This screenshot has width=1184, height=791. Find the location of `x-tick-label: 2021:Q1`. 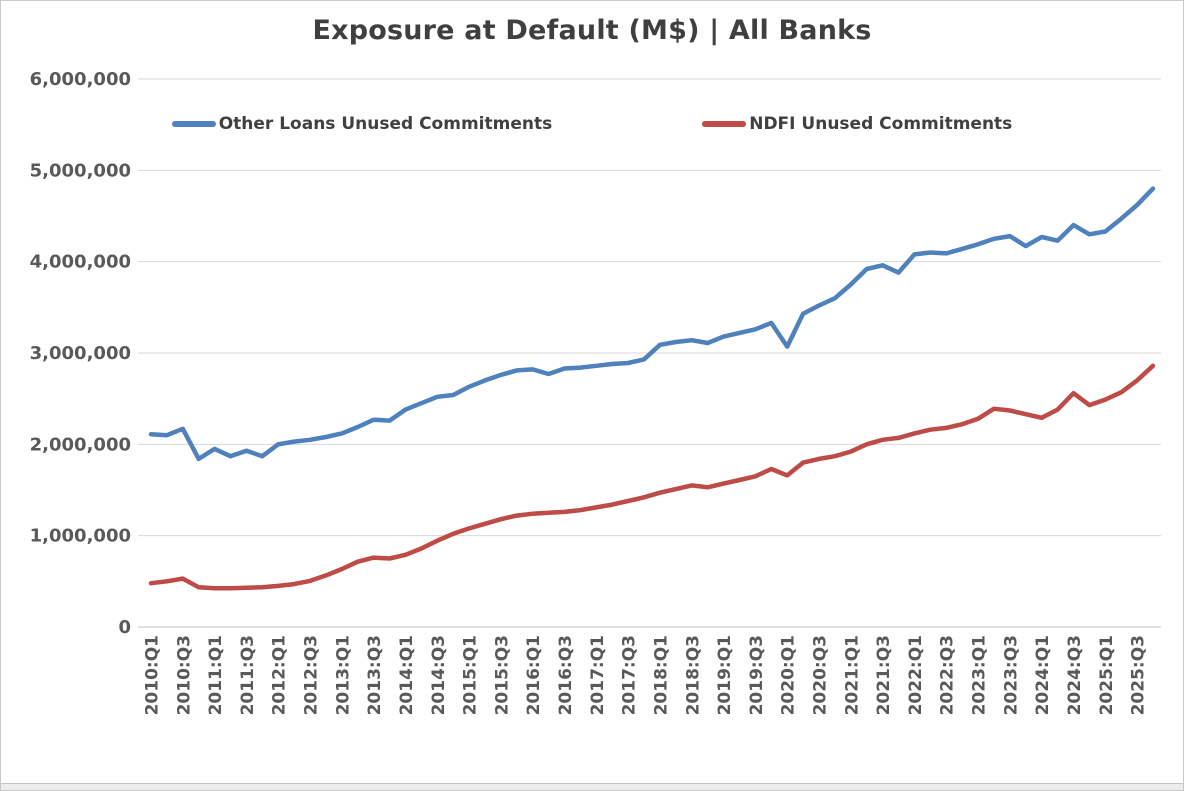

x-tick-label: 2021:Q1 is located at coordinates (852, 675).